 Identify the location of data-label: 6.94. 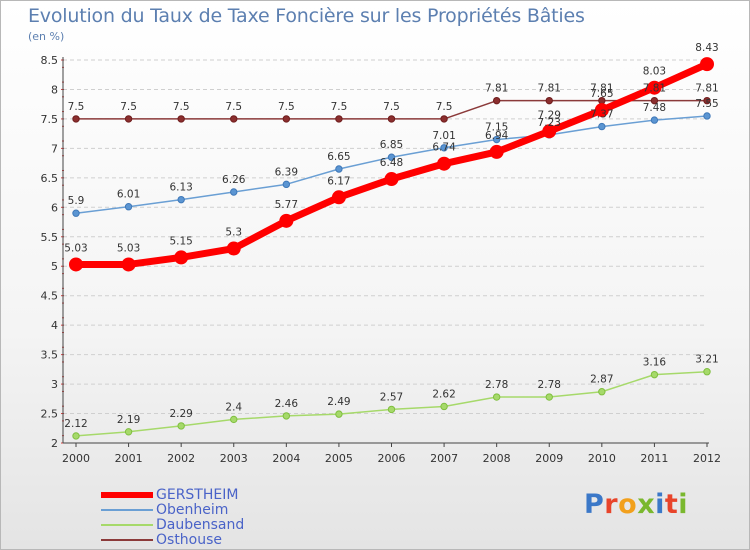
(497, 136).